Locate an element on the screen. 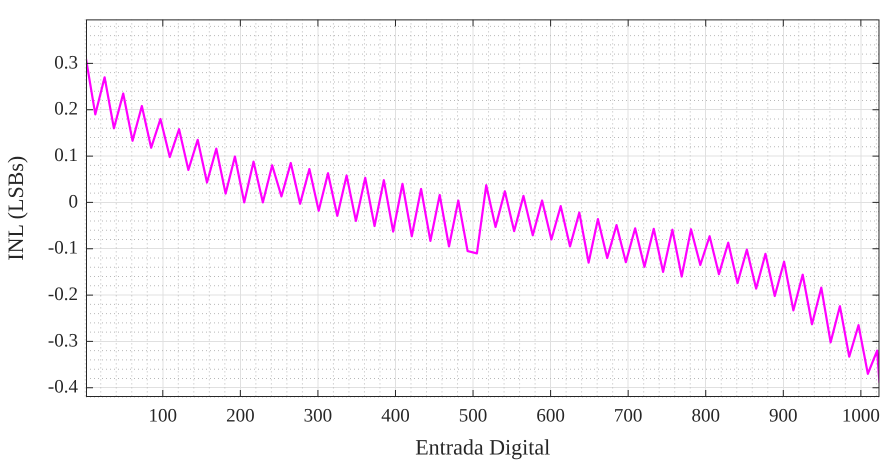 Image resolution: width=888 pixels, height=466 pixels. x-axis-title: Entrada Digital is located at coordinates (482, 447).